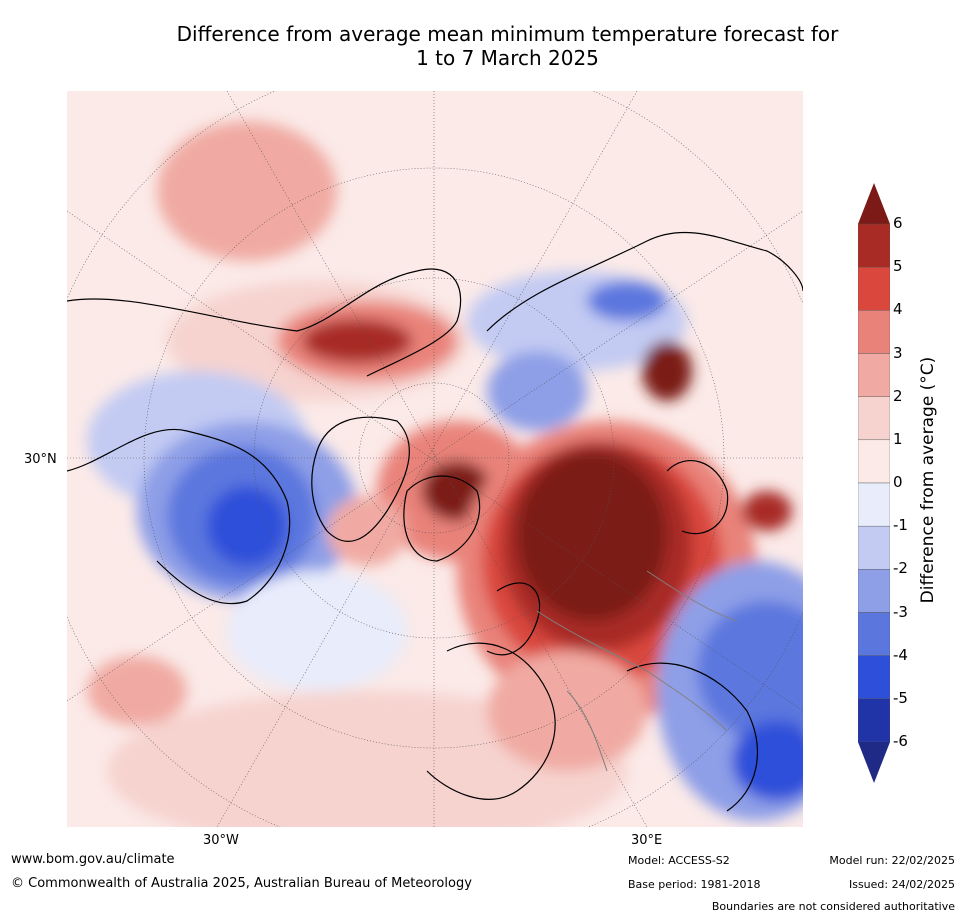  What do you see at coordinates (898, 352) in the screenshot?
I see `colorbar-tick-label: 3` at bounding box center [898, 352].